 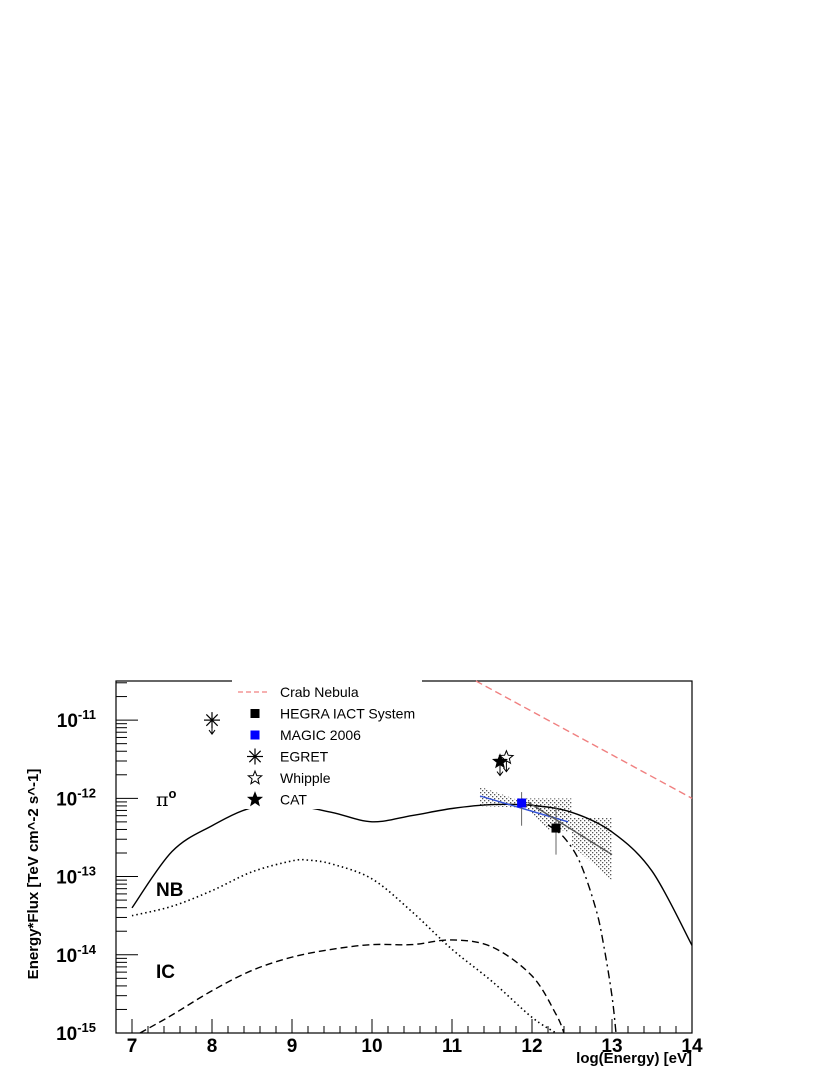 I want to click on legend-marker-asterisk, so click(x=255, y=756).